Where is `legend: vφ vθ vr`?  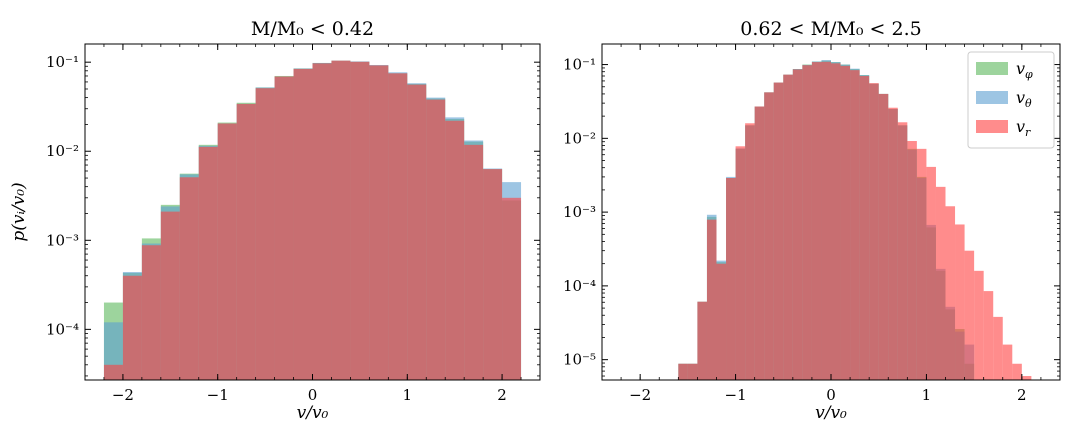
legend: vφ vθ vr is located at coordinates (1011, 100).